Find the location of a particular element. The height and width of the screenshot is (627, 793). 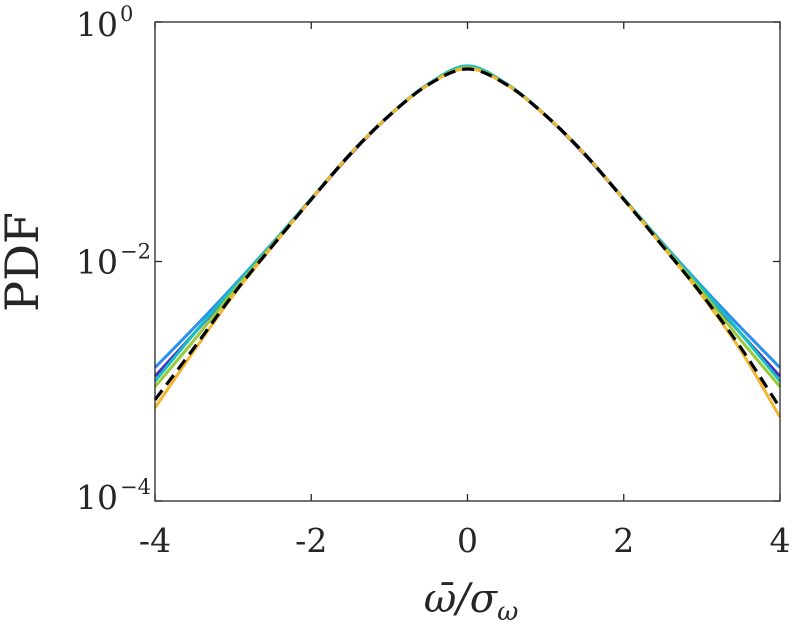

x-tick-label-5: 4 is located at coordinates (780, 540).